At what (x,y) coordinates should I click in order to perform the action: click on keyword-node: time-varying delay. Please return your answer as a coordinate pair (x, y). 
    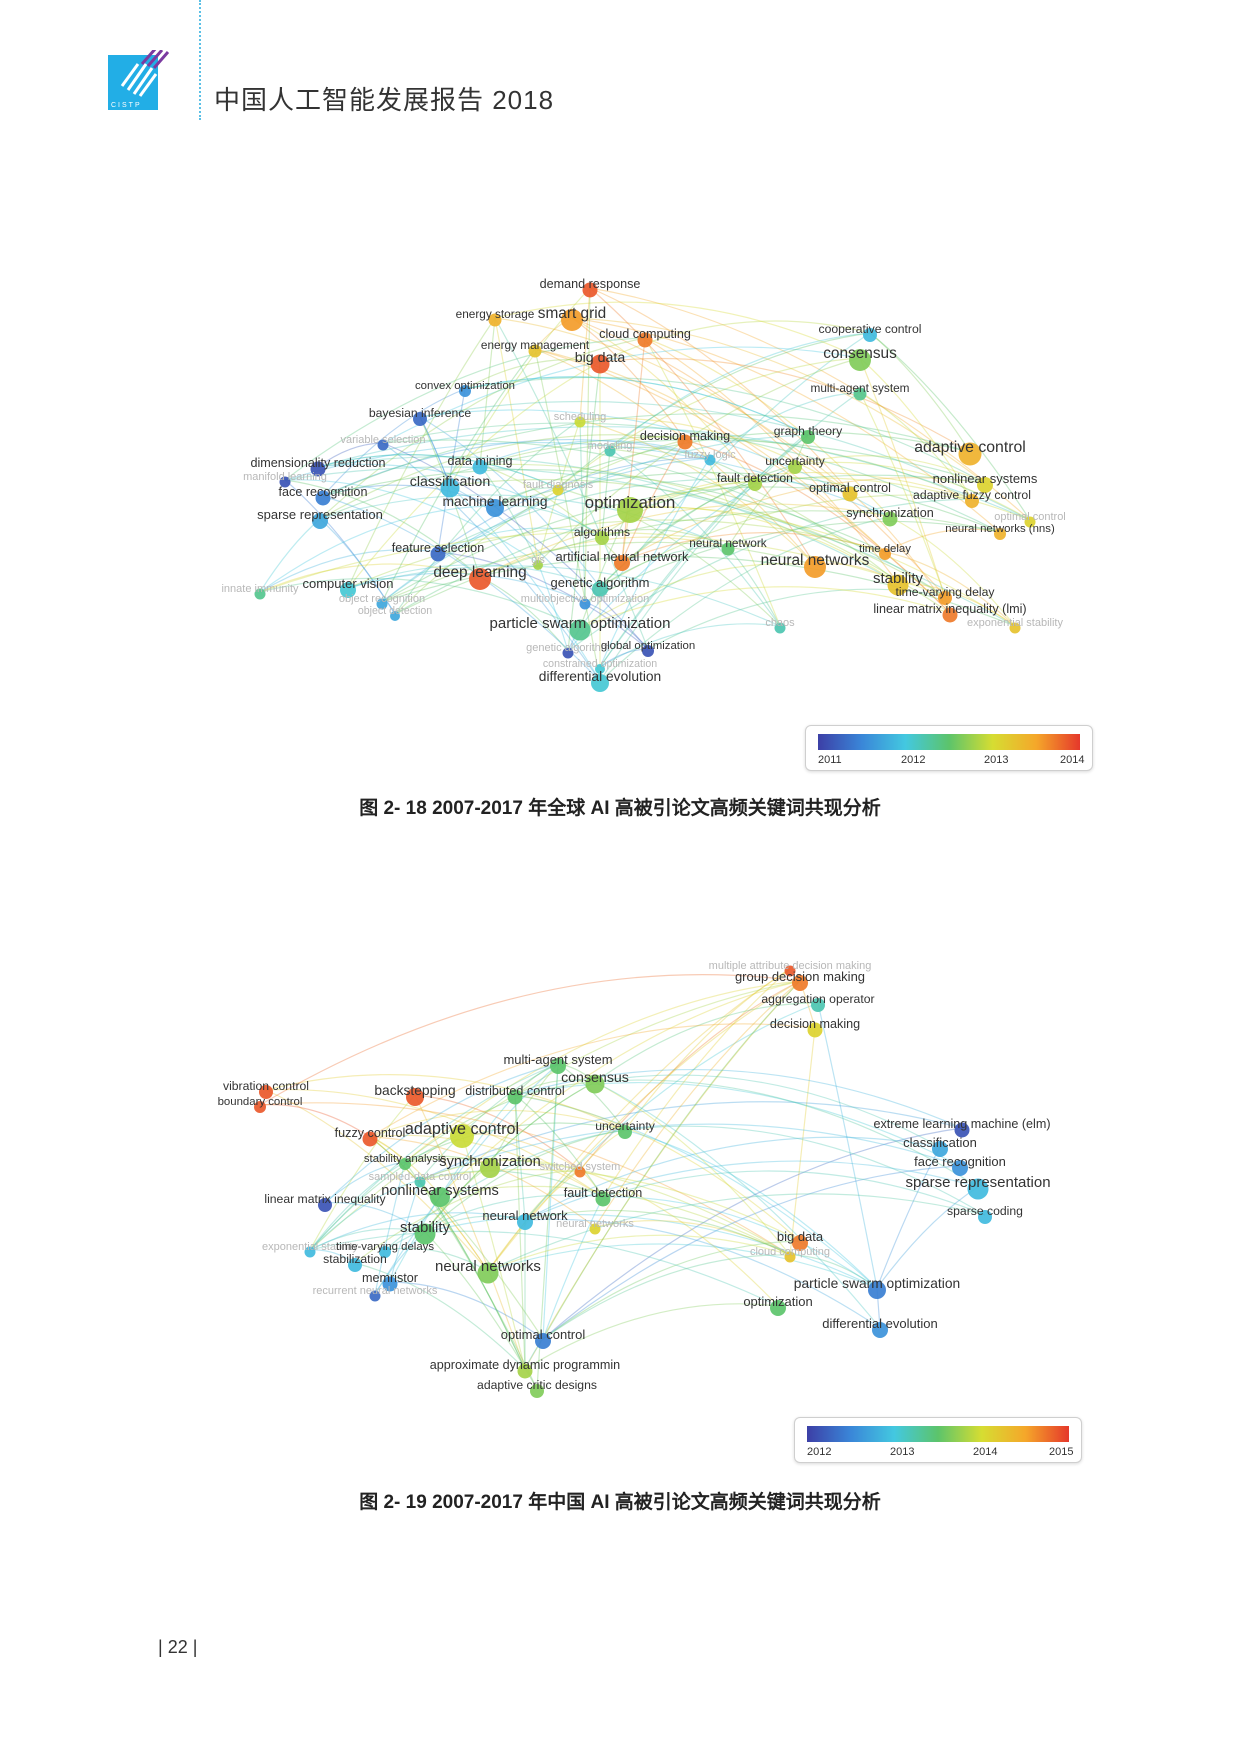
    Looking at the image, I should click on (946, 595).